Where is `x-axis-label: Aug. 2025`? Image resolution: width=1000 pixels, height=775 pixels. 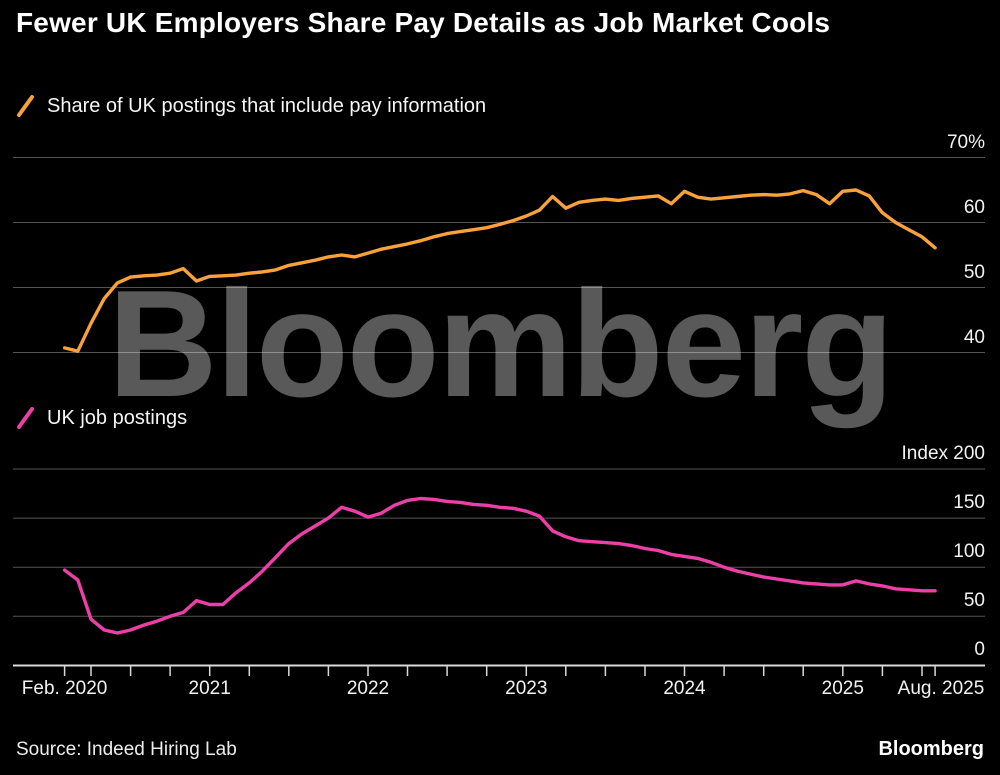
x-axis-label: Aug. 2025 is located at coordinates (941, 688).